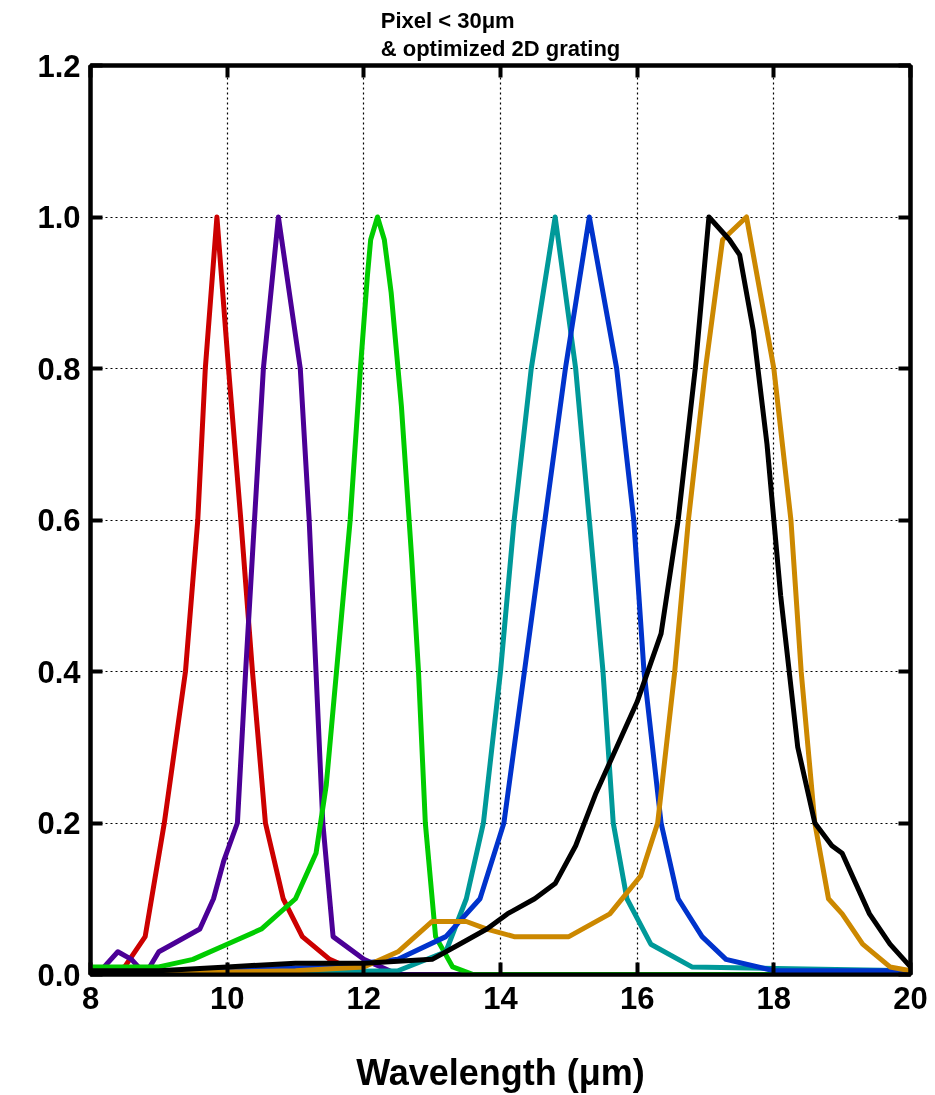 This screenshot has height=1095, width=935. What do you see at coordinates (59, 823) in the screenshot?
I see `y-tick-label: 0.2` at bounding box center [59, 823].